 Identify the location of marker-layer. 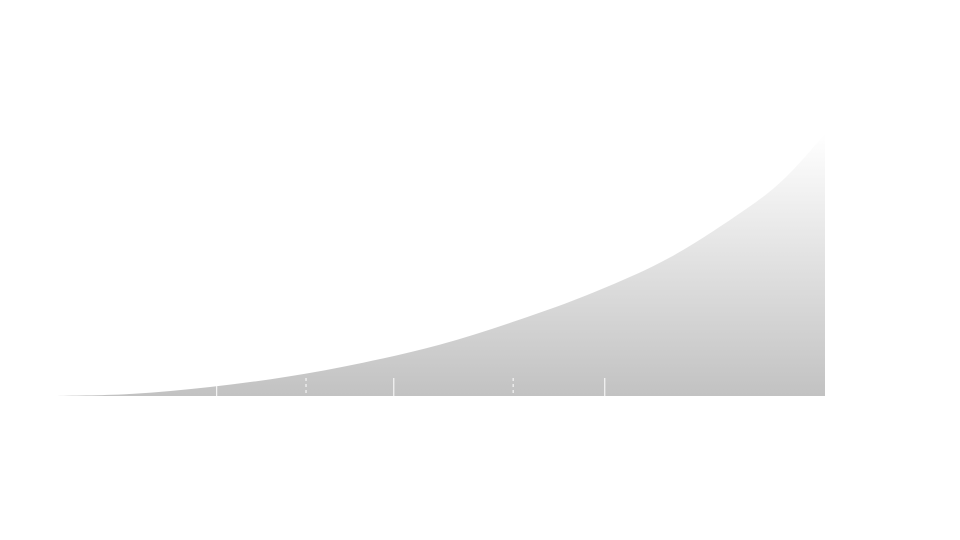
(411, 387).